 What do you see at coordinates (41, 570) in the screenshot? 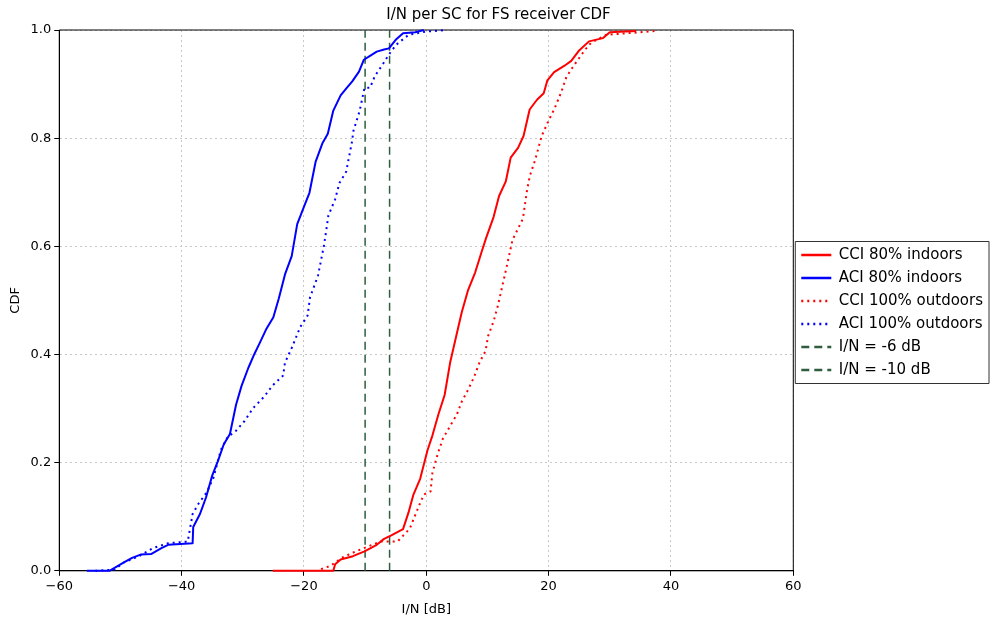
I see `y-tick-label: 0.0` at bounding box center [41, 570].